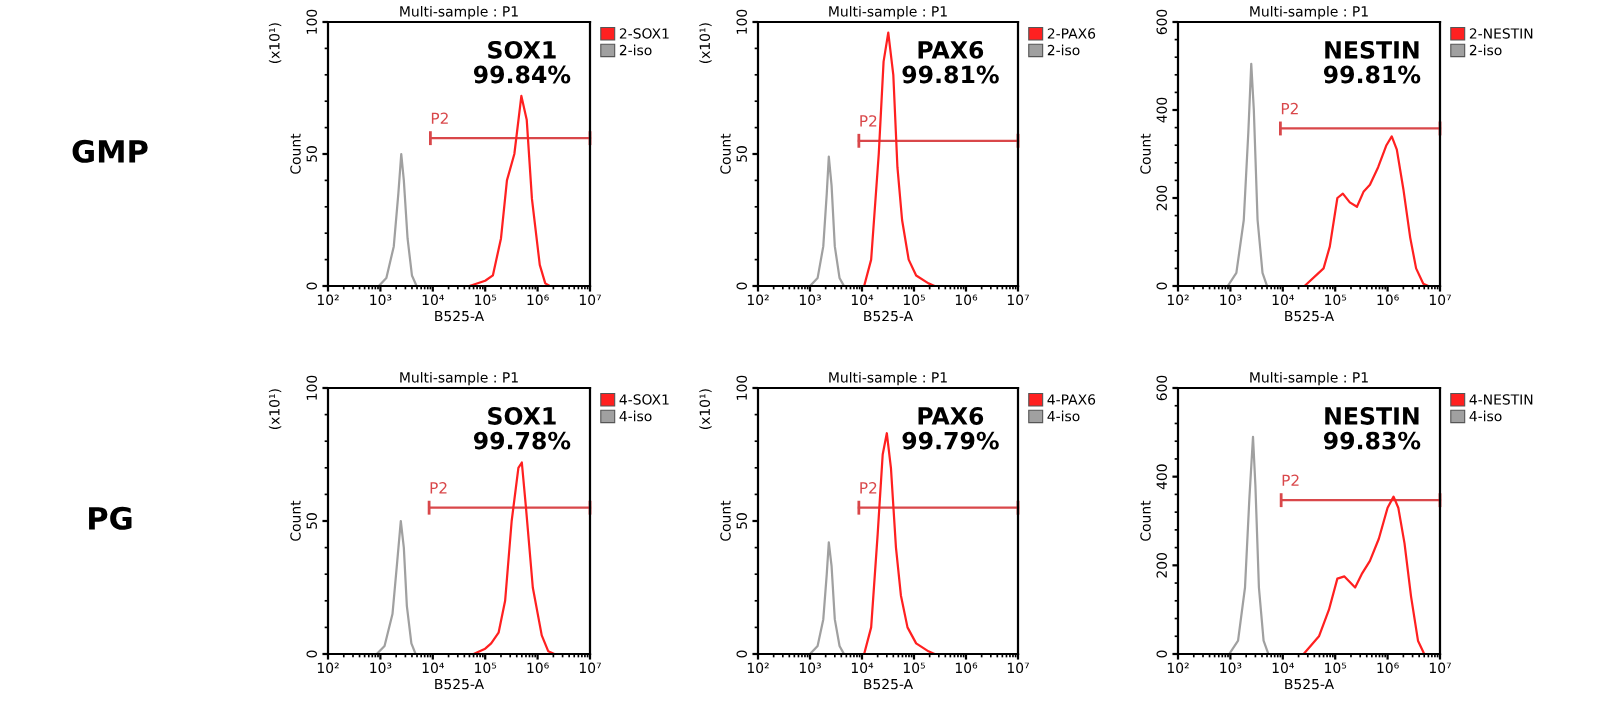 The image size is (1600, 706). What do you see at coordinates (110, 518) in the screenshot?
I see `text: PG` at bounding box center [110, 518].